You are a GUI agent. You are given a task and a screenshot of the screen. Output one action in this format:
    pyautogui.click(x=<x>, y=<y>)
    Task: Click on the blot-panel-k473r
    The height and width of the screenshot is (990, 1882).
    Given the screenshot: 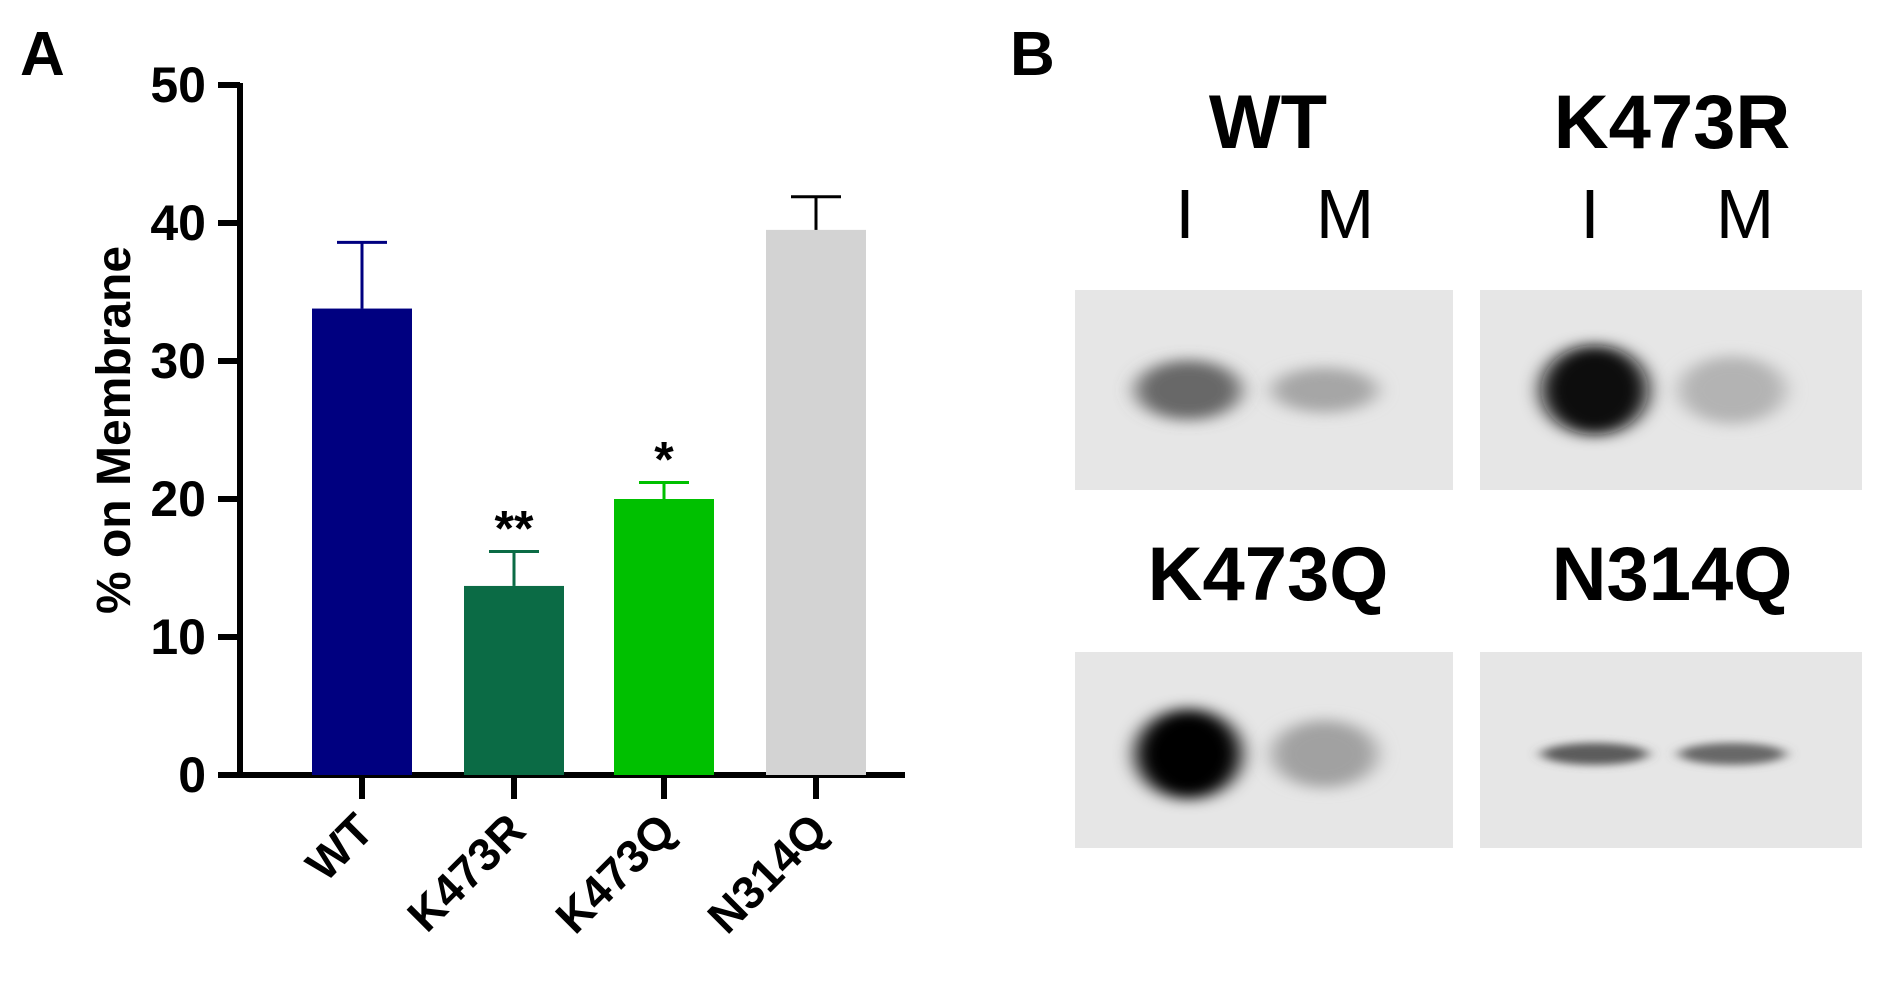 What is the action you would take?
    pyautogui.click(x=1671, y=390)
    